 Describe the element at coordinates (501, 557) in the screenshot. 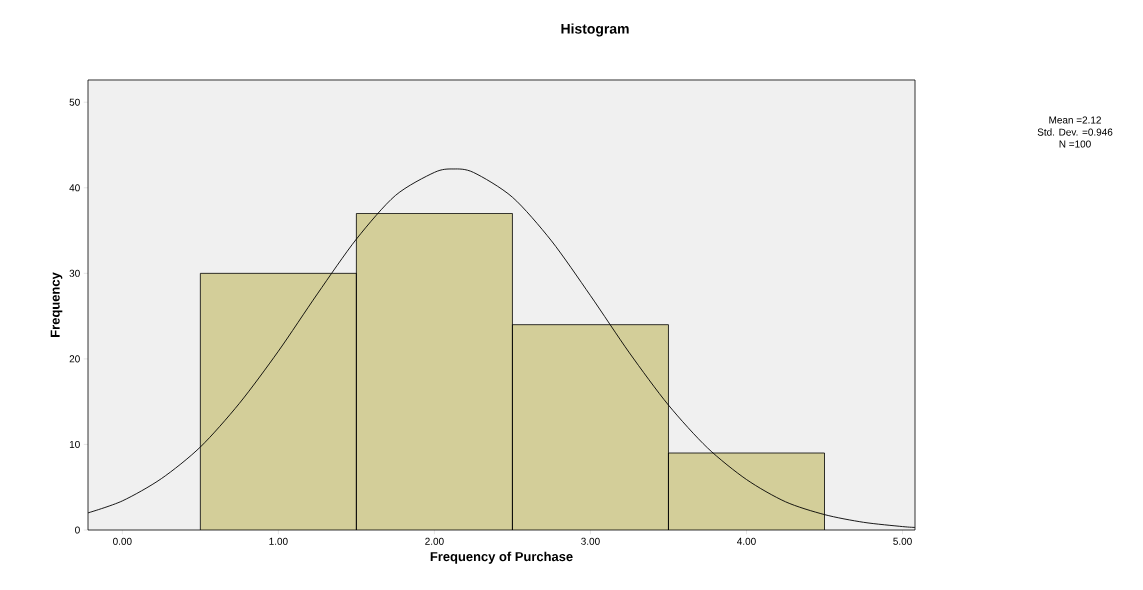

I see `x-axis-title: Frequency of Purchase` at that location.